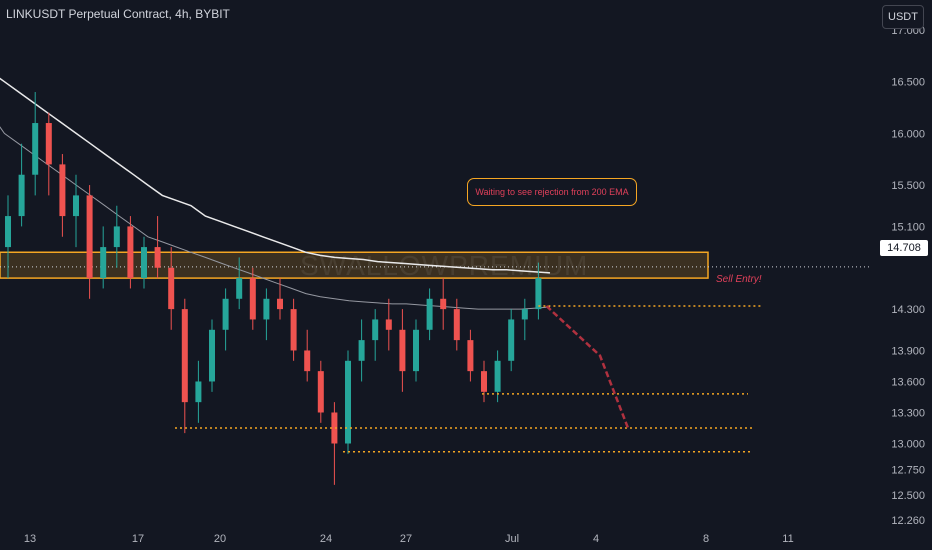 Image resolution: width=932 pixels, height=550 pixels. Describe the element at coordinates (904, 248) in the screenshot. I see `current-price-tag: 14.708` at that location.